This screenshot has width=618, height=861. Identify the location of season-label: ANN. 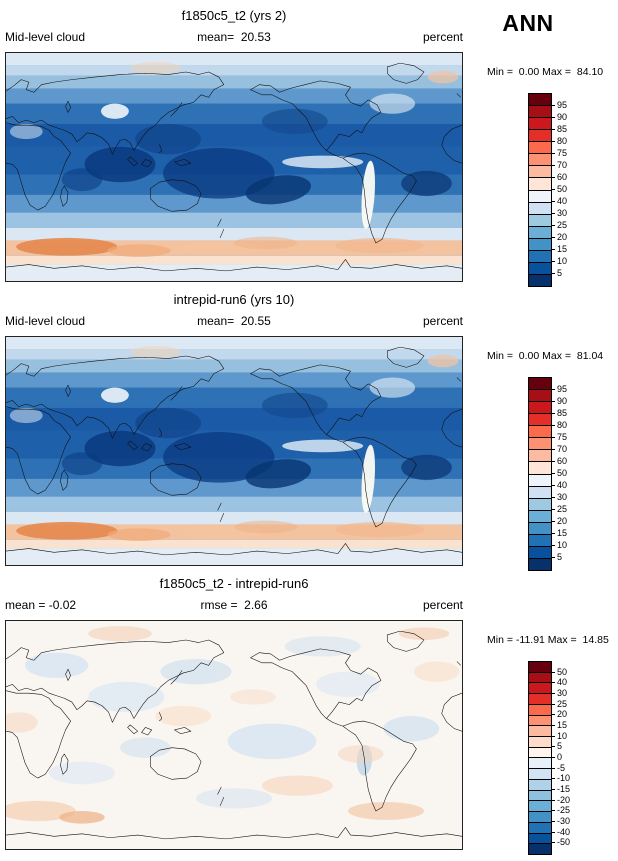
(528, 23).